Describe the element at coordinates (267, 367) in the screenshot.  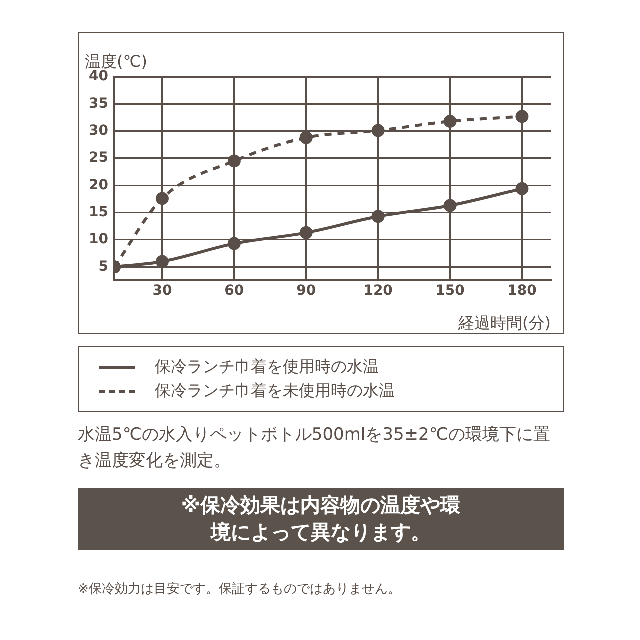
I see `legend-label: 保冷ランチ巾着を使用時の水温` at that location.